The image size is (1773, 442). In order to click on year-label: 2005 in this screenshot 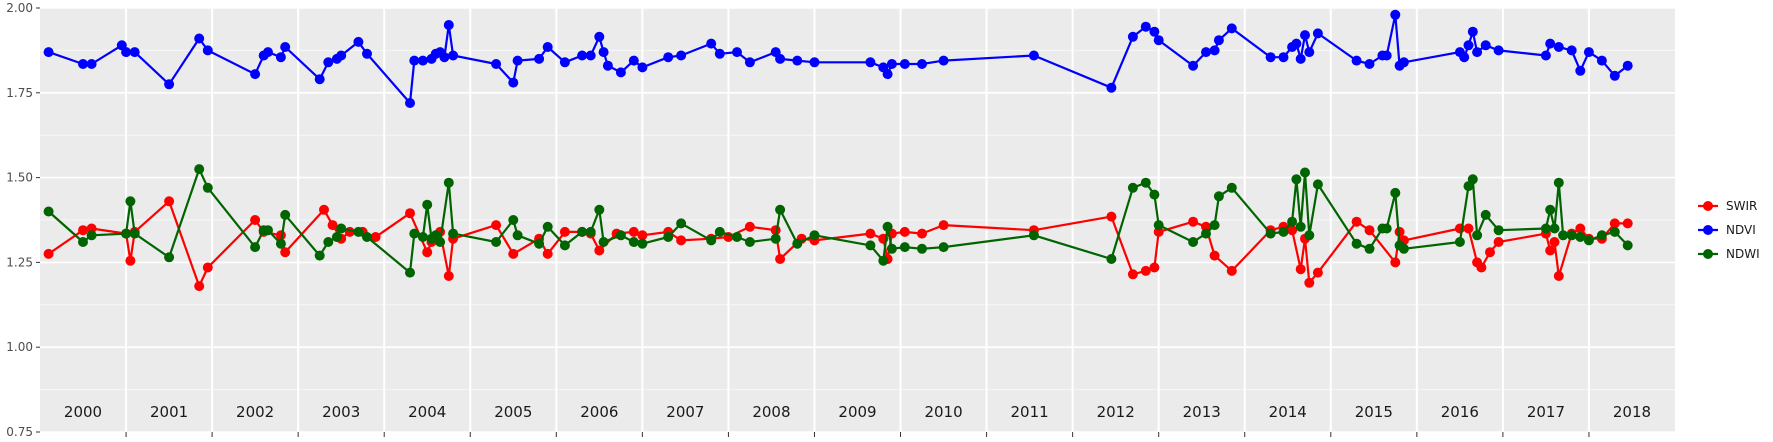, I will do `click(513, 412)`.